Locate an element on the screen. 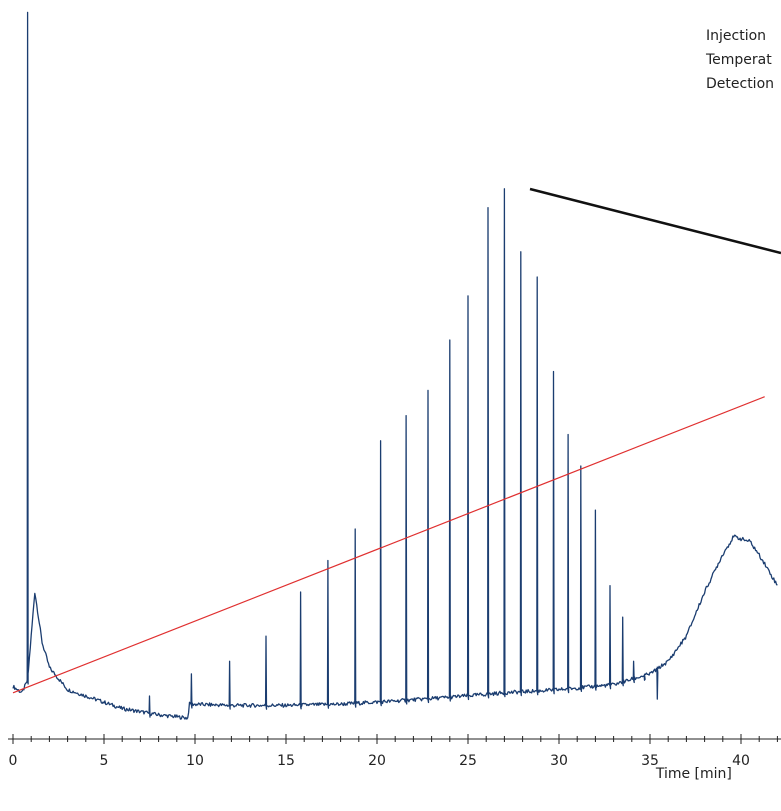  x-tick-label: 35 is located at coordinates (650, 761).